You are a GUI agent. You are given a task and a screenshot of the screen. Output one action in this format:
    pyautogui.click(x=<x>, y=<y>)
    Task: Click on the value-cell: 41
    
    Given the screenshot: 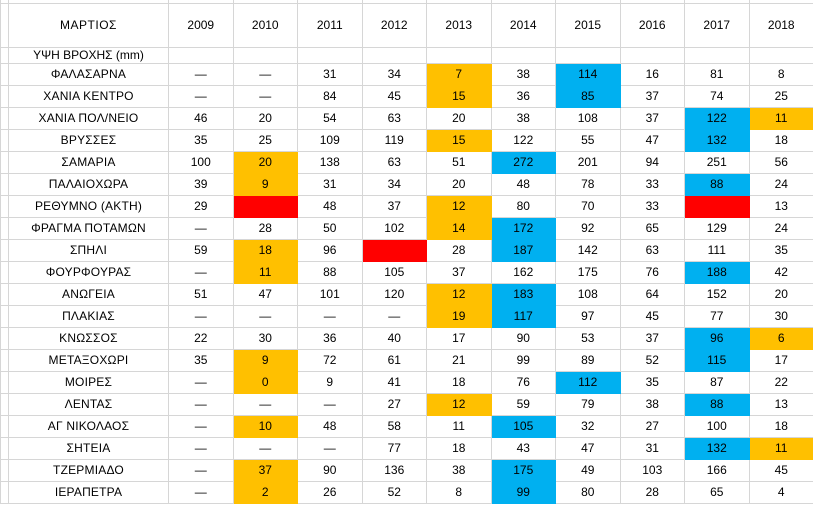 What is the action you would take?
    pyautogui.click(x=394, y=382)
    